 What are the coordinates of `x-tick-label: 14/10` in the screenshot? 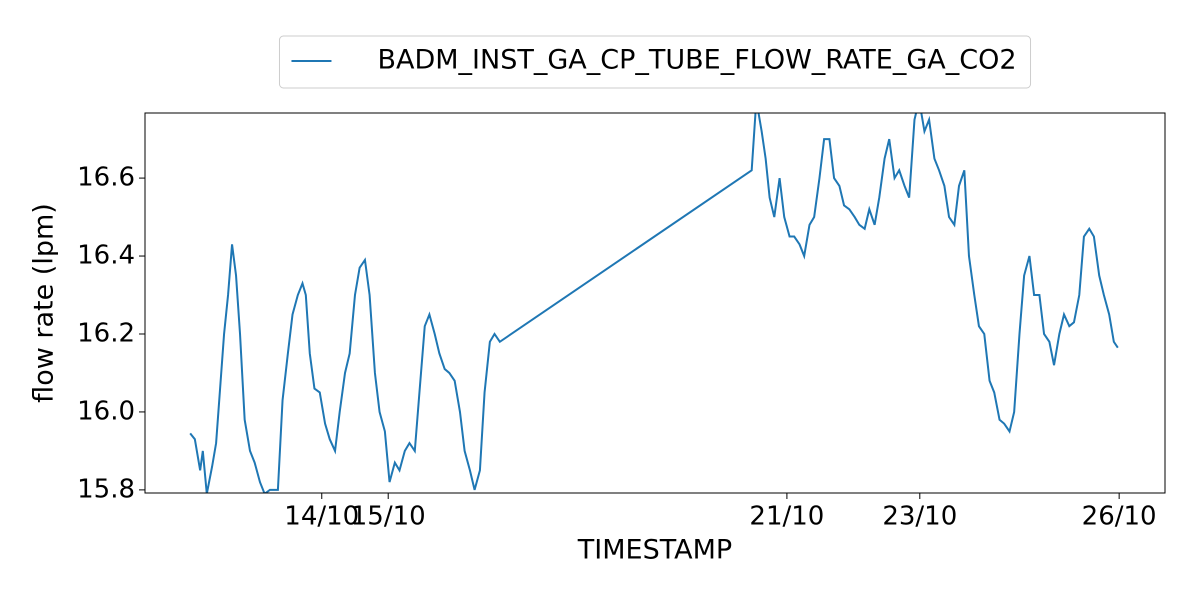 It's located at (321, 517).